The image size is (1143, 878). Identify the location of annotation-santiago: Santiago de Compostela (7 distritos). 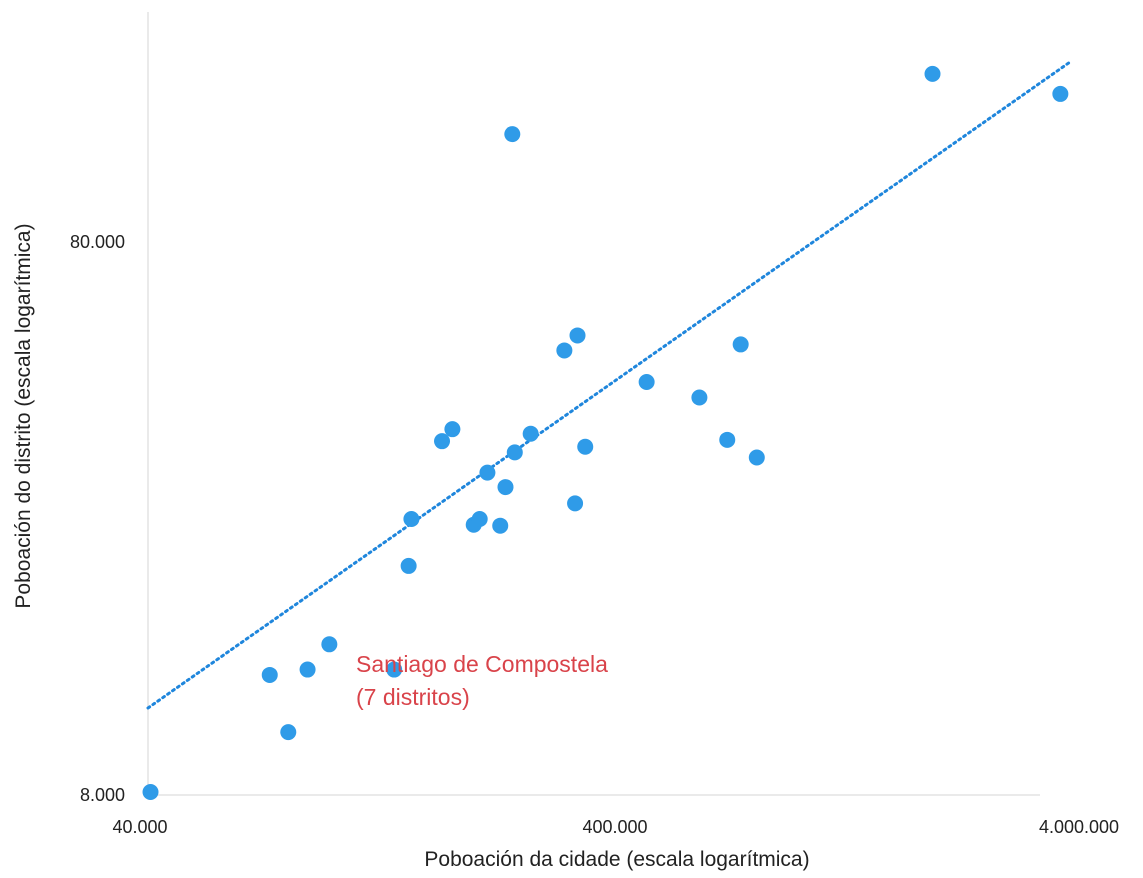
(485, 680).